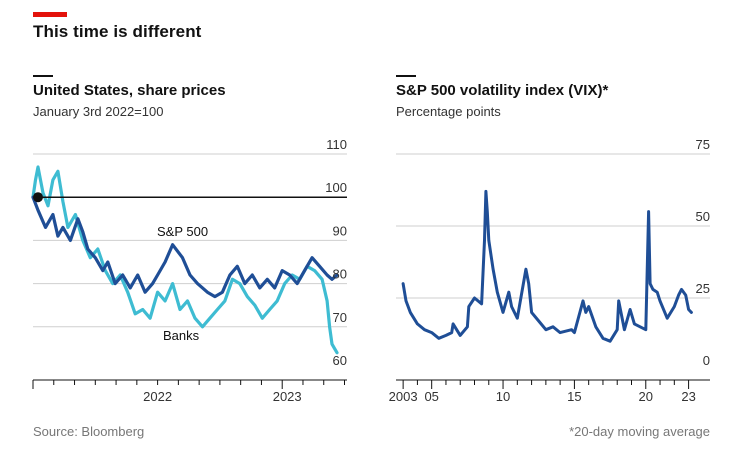 The width and height of the screenshot is (740, 472). What do you see at coordinates (448, 111) in the screenshot?
I see `right-chart-subtitle: Percentage points` at bounding box center [448, 111].